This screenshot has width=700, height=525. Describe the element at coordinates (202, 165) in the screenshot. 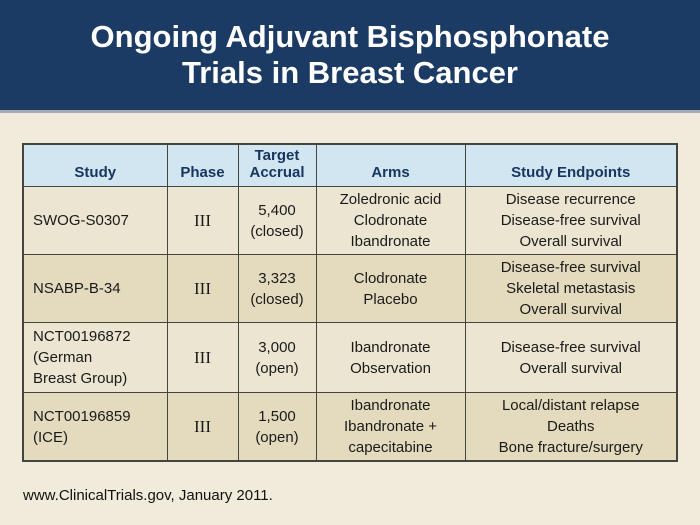

I see `header-phase: Phase` at that location.